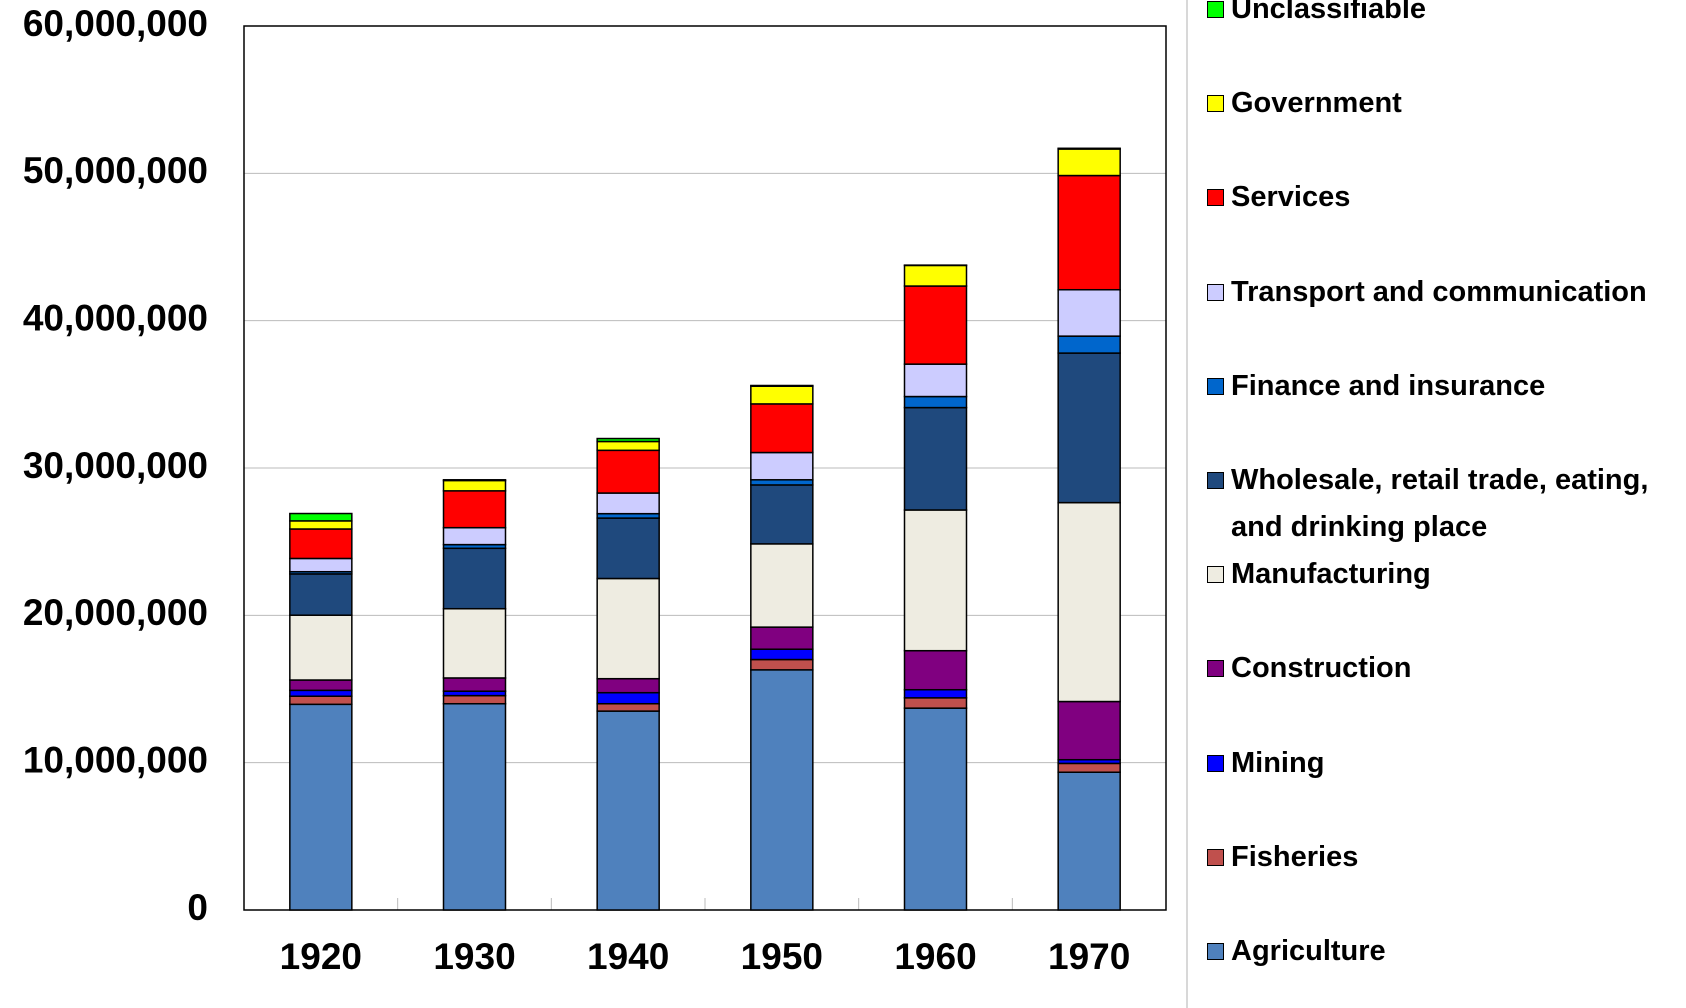 The height and width of the screenshot is (1008, 1686). What do you see at coordinates (115, 612) in the screenshot?
I see `y-tick-label: 20,000,000` at bounding box center [115, 612].